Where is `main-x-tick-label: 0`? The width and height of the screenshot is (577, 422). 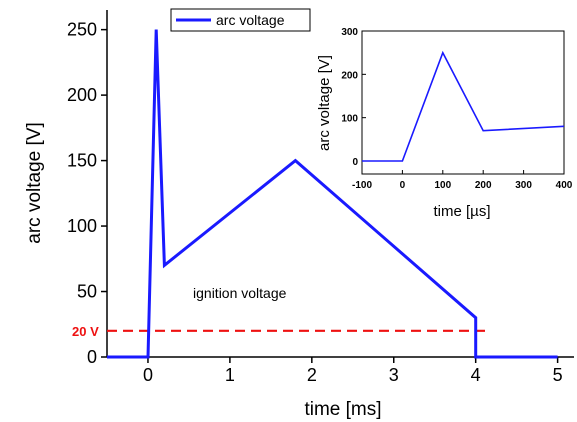 main-x-tick-label: 0 is located at coordinates (148, 375).